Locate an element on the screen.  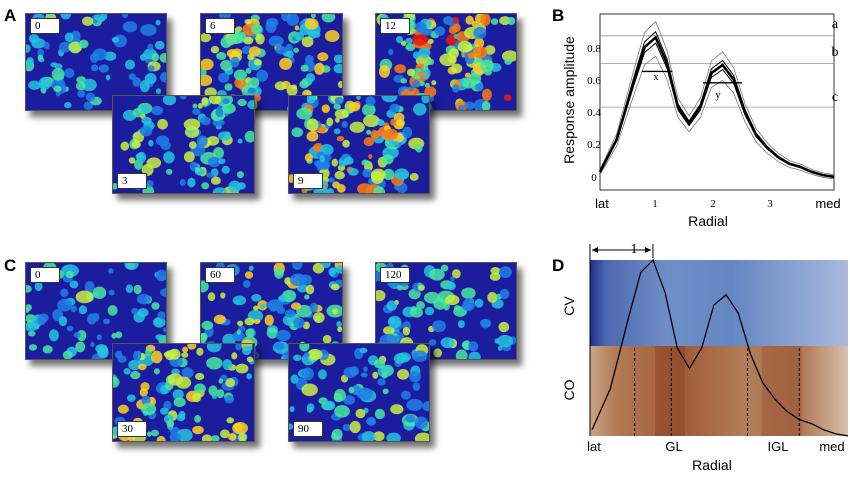
width-label-x: x is located at coordinates (656, 77).